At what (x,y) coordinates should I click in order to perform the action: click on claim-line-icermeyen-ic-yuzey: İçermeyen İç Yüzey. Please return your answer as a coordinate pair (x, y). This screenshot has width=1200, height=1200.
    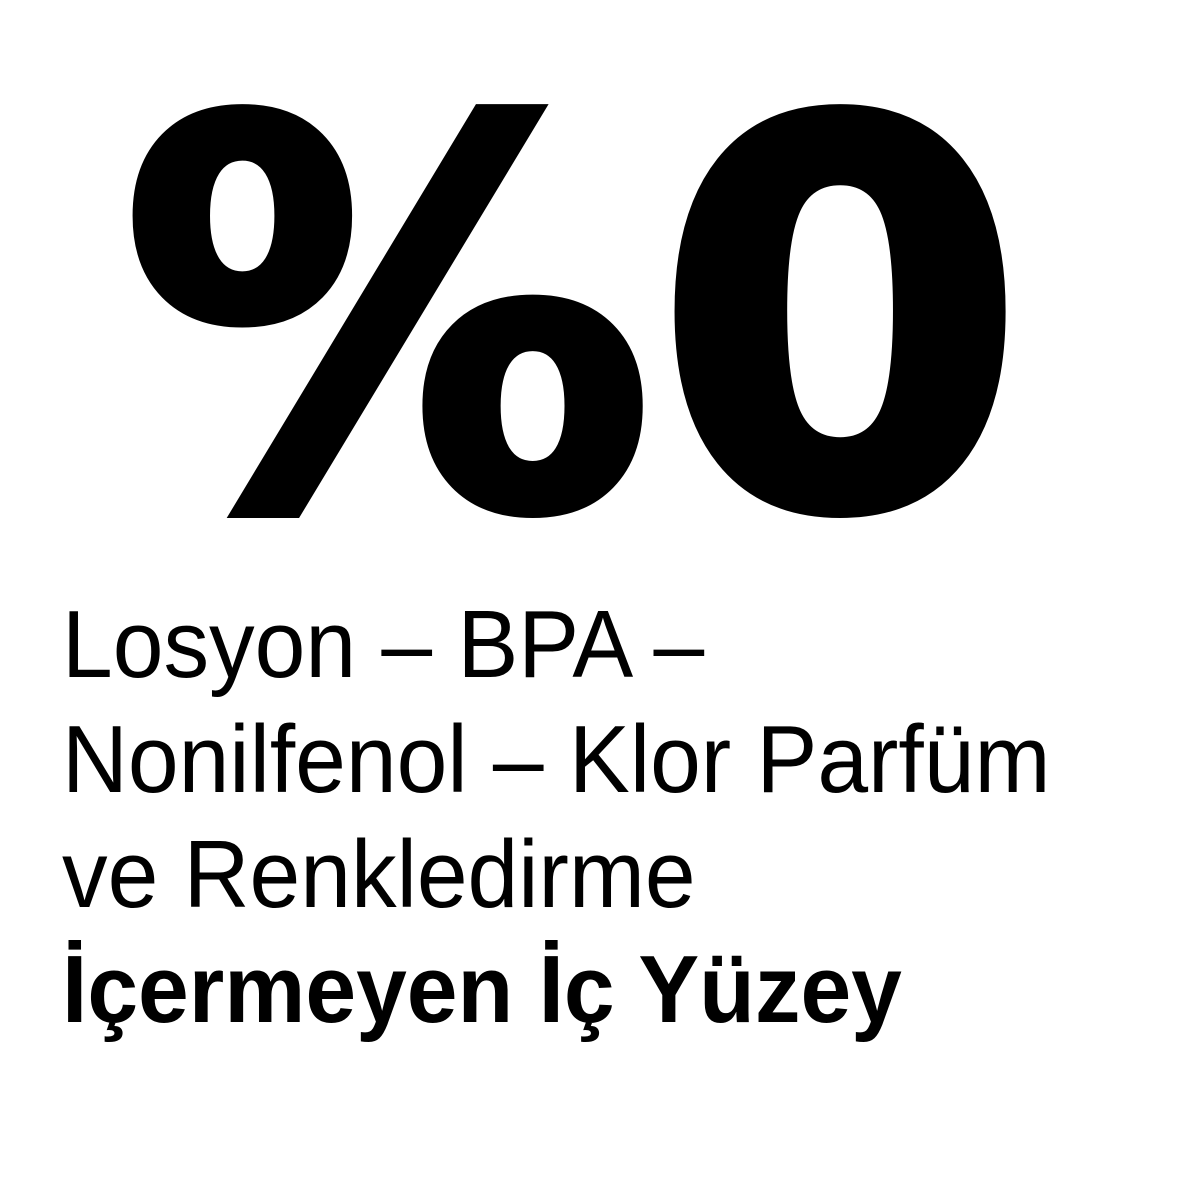
    Looking at the image, I should click on (482, 989).